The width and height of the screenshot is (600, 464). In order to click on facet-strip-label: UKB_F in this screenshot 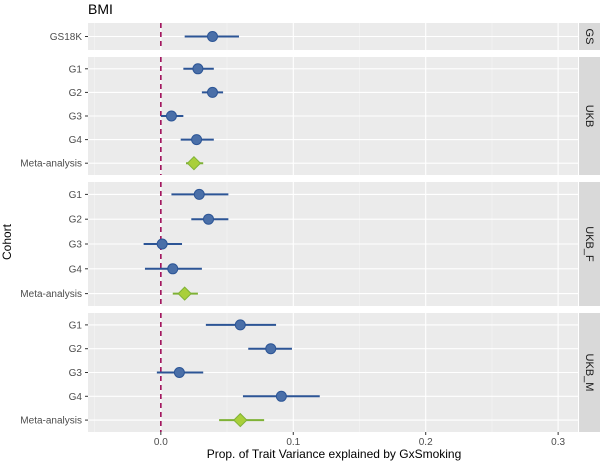, I will do `click(589, 244)`.